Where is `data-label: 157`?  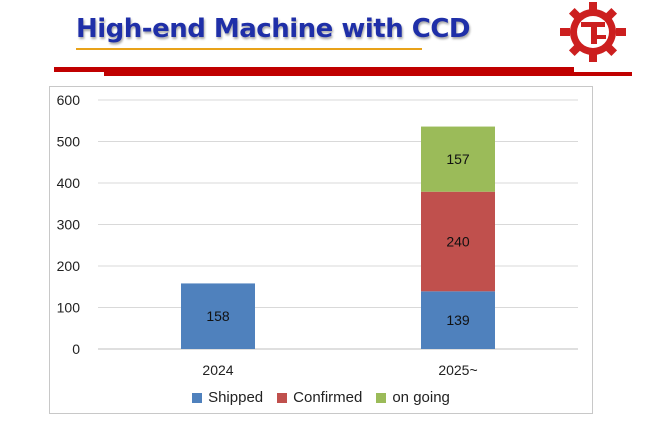 data-label: 157 is located at coordinates (458, 159).